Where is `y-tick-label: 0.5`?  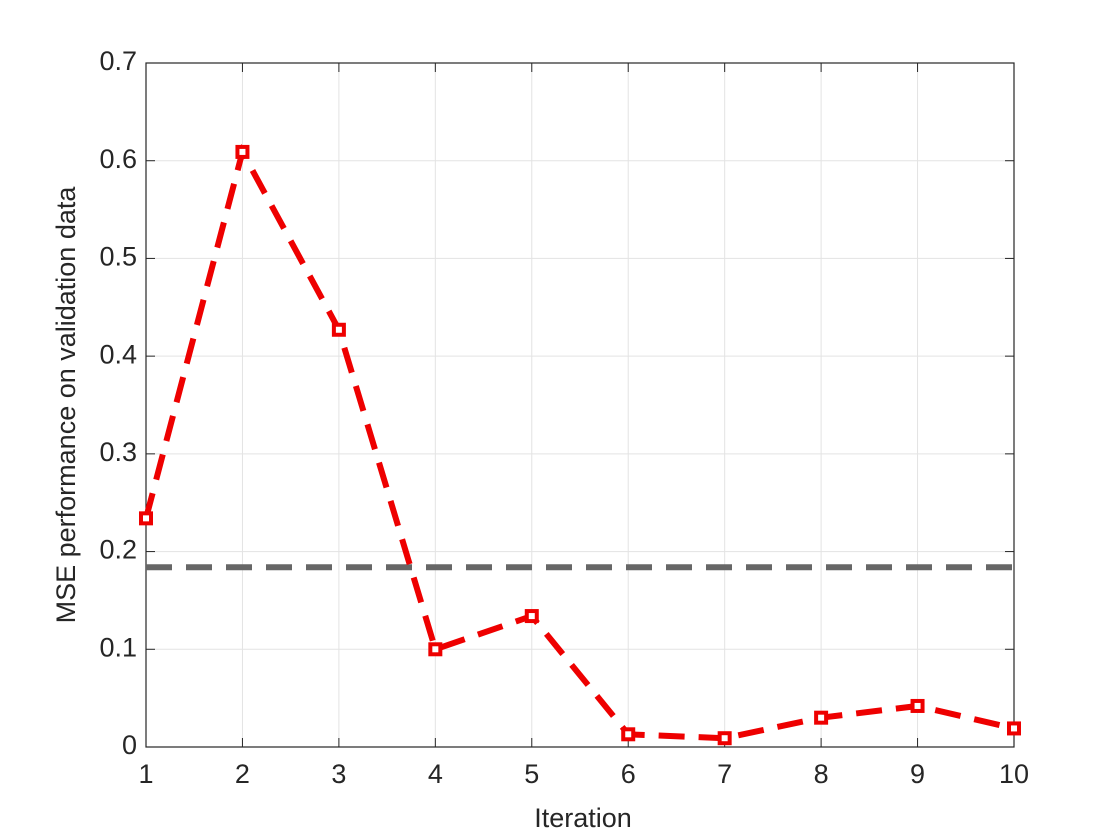
y-tick-label: 0.5 is located at coordinates (118, 257).